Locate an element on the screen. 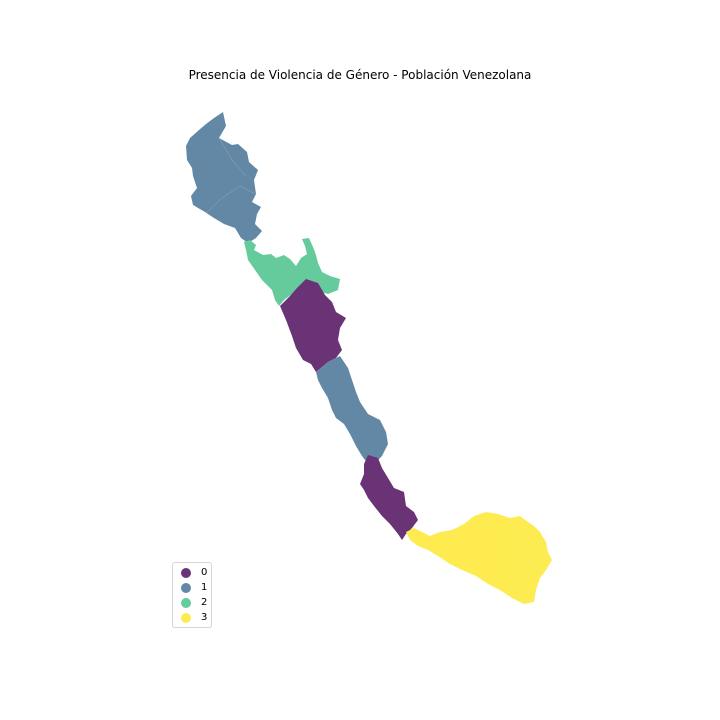  map-legend: 0 1 2 3 is located at coordinates (192, 595).